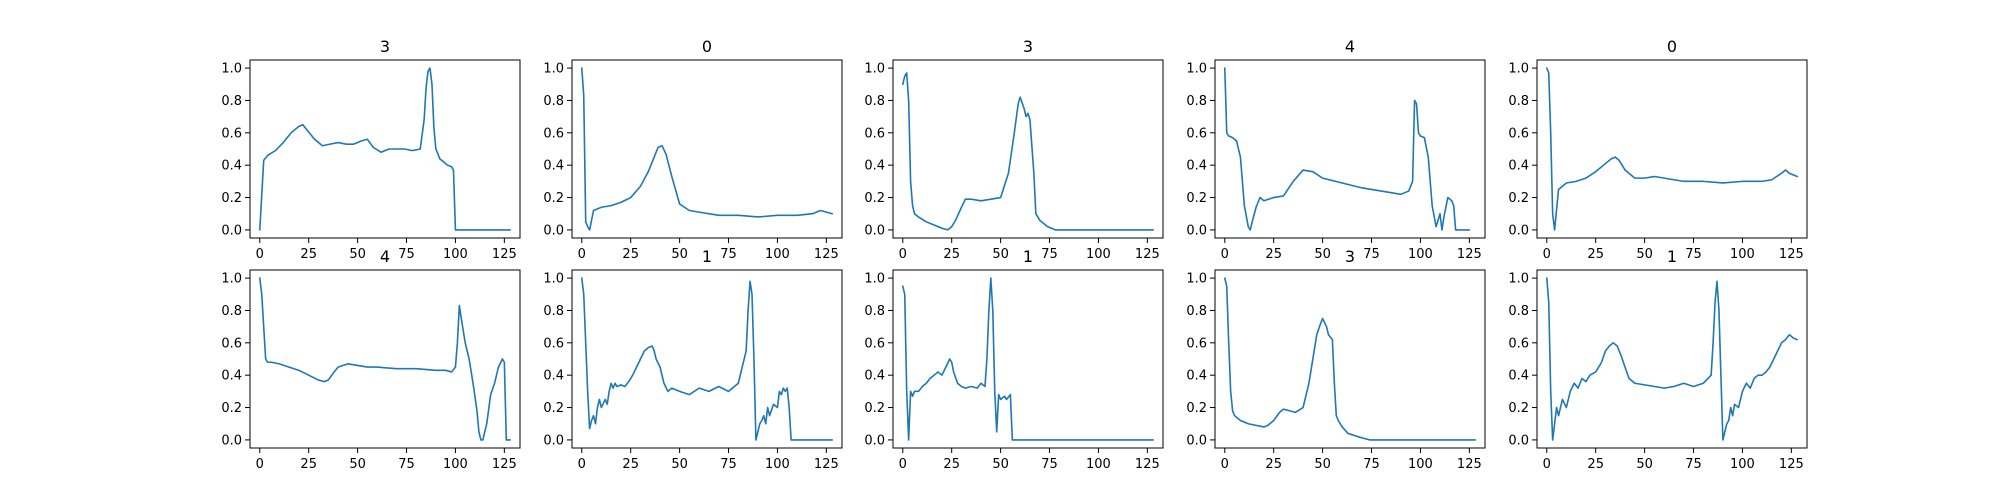 The height and width of the screenshot is (500, 2000). What do you see at coordinates (1469, 254) in the screenshot?
I see `chart-4-x-tick-label: 125` at bounding box center [1469, 254].